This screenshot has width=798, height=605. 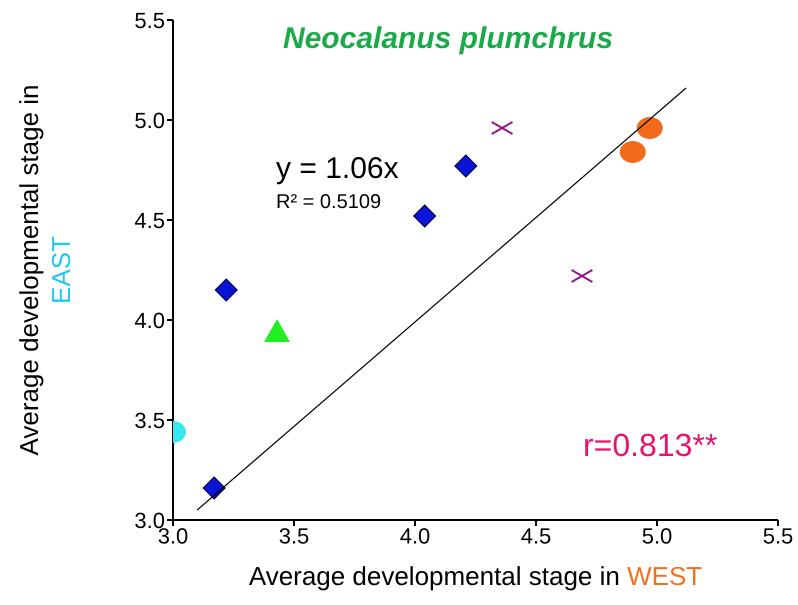 What do you see at coordinates (149, 20) in the screenshot?
I see `y-tick-label: 5.5` at bounding box center [149, 20].